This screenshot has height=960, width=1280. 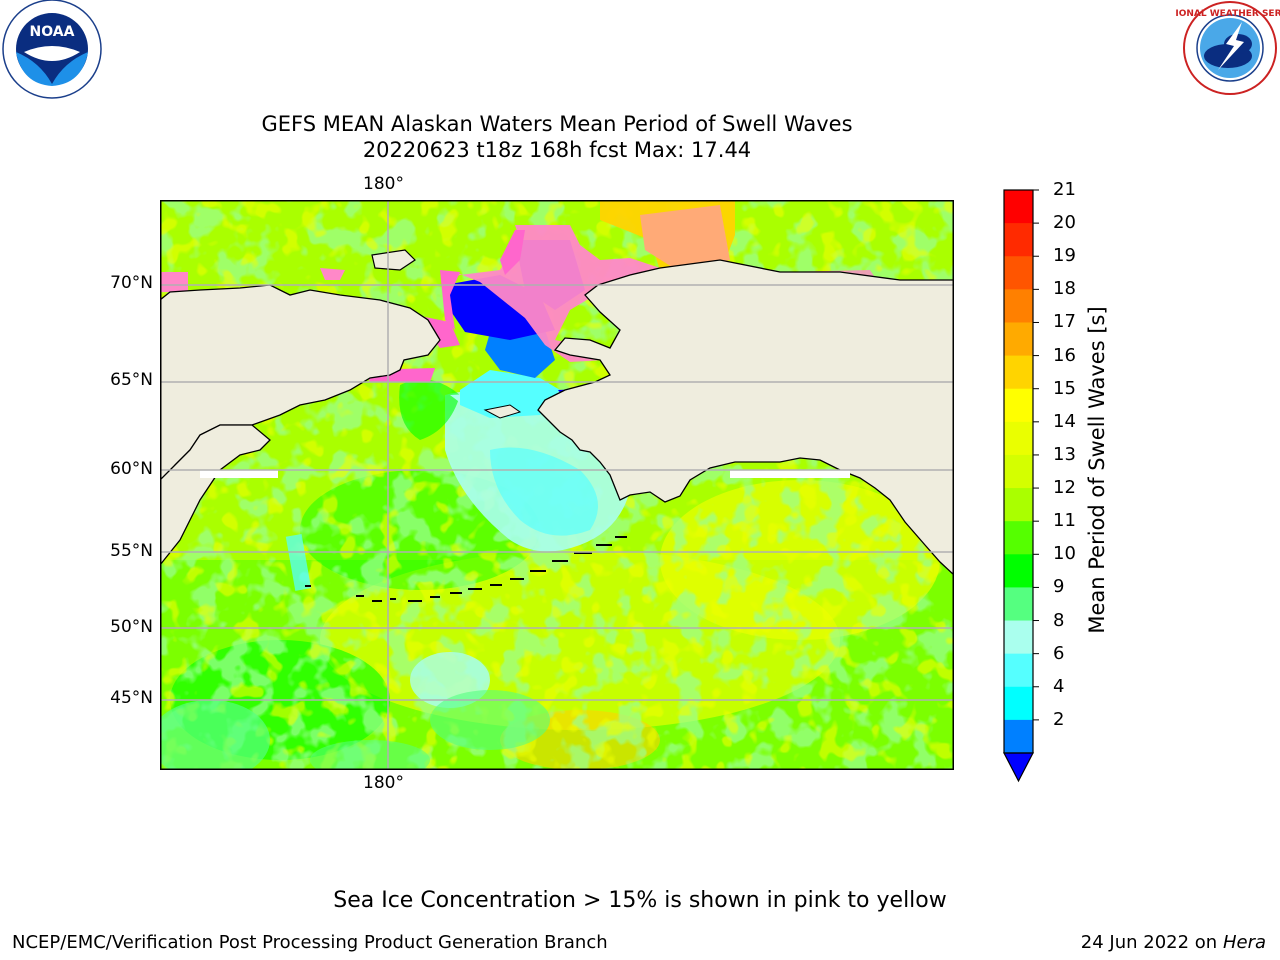 I want to click on credit-date: 24 Jun 2022 on Hera, so click(x=1173, y=942).